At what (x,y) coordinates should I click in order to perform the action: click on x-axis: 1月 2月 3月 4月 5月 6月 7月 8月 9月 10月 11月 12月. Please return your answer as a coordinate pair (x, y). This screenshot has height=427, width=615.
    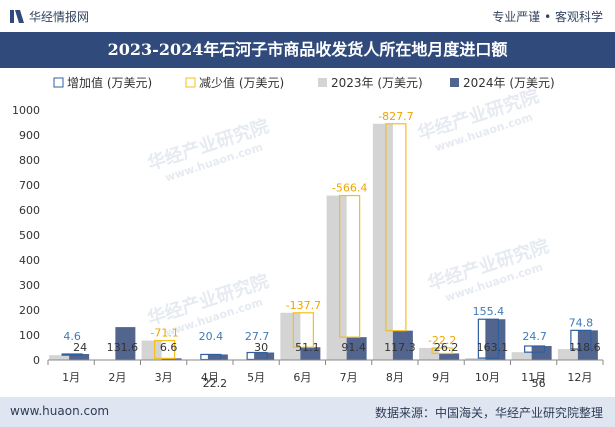
    Looking at the image, I should click on (325, 371).